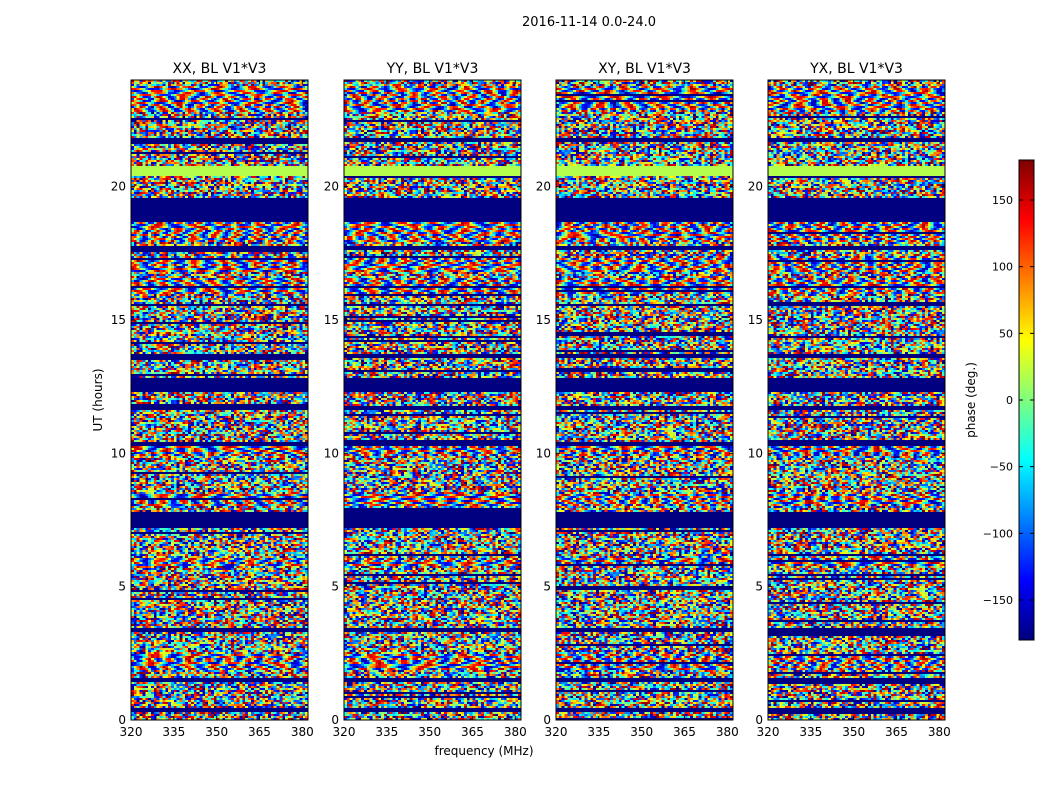  I want to click on x-axis-label: frequency (MHz), so click(483, 751).